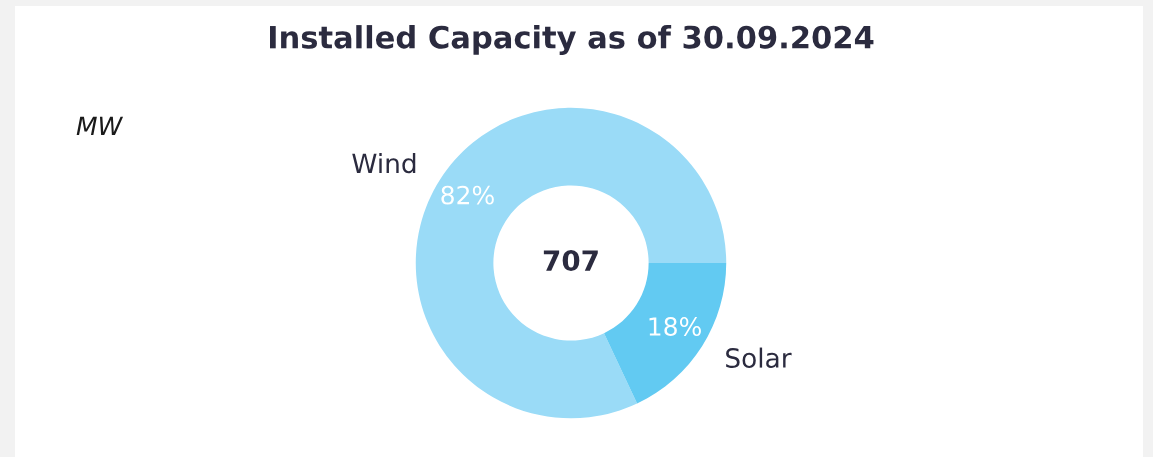  I want to click on chart-title: Installed Capacity as of 30.09.2024, so click(571, 40).